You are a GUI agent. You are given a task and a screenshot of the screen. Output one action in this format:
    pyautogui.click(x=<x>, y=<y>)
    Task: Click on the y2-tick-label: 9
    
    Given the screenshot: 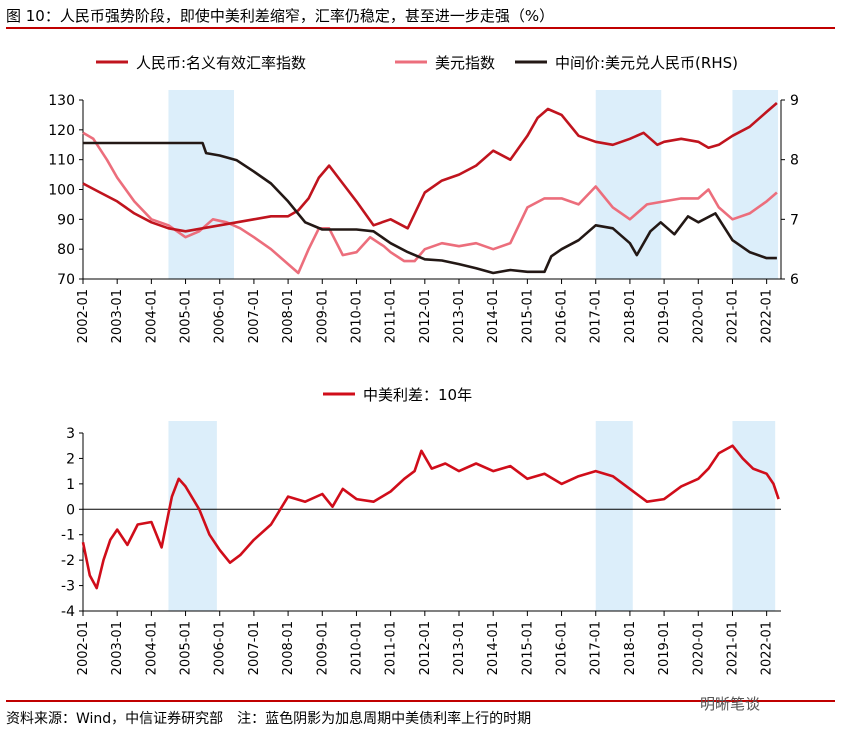 What is the action you would take?
    pyautogui.click(x=794, y=101)
    